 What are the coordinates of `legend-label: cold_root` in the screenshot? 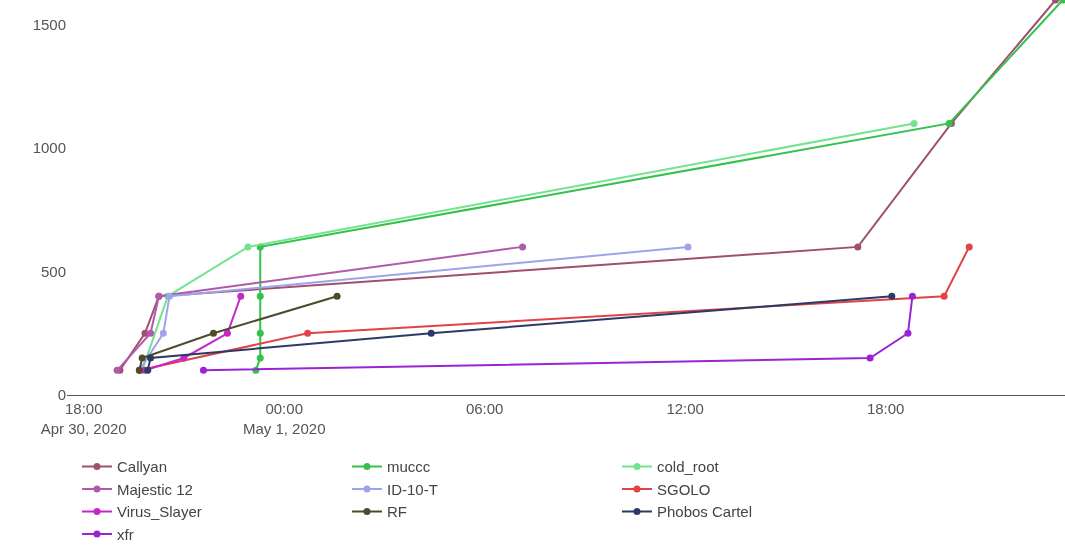 It's located at (688, 467).